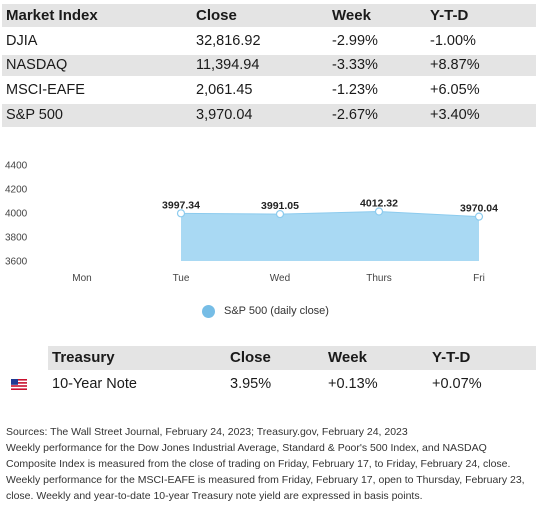 The height and width of the screenshot is (507, 540). I want to click on data-label: 3991.05, so click(280, 206).